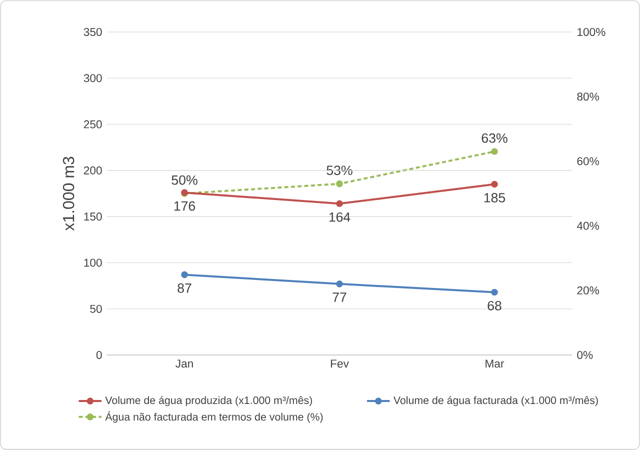 The image size is (640, 450). What do you see at coordinates (185, 180) in the screenshot?
I see `data-label: 50%` at bounding box center [185, 180].